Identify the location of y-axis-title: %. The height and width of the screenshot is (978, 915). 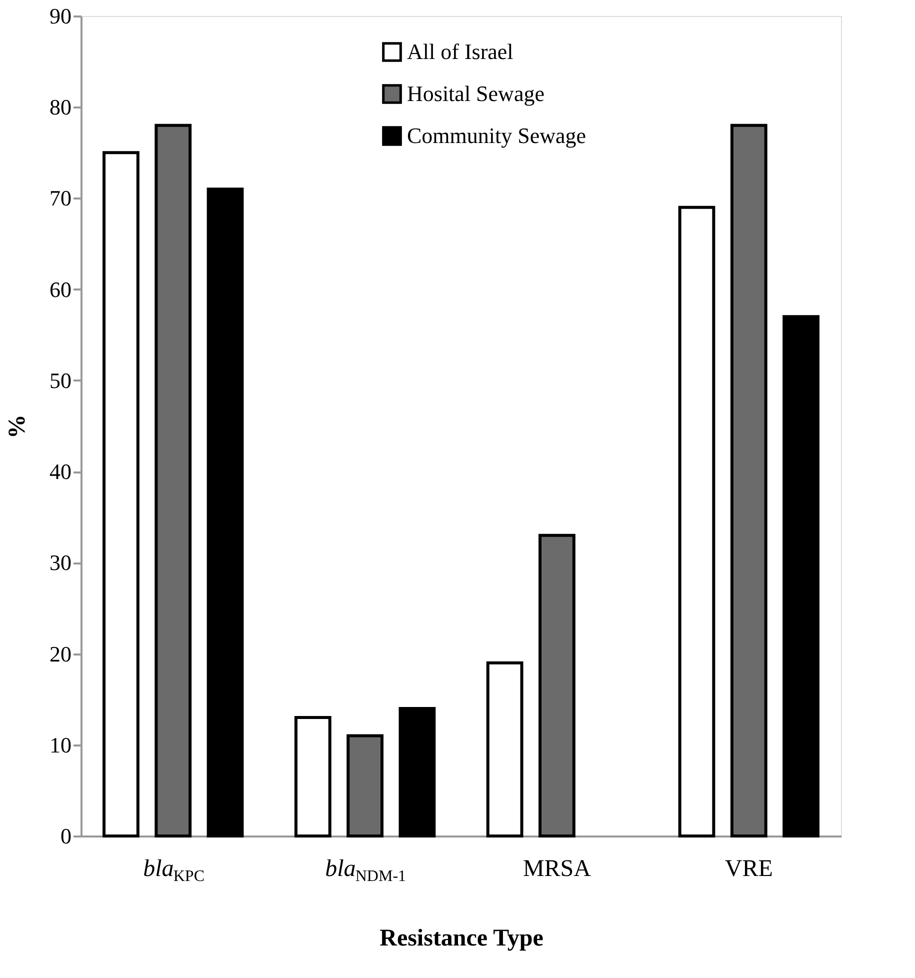
(17, 426).